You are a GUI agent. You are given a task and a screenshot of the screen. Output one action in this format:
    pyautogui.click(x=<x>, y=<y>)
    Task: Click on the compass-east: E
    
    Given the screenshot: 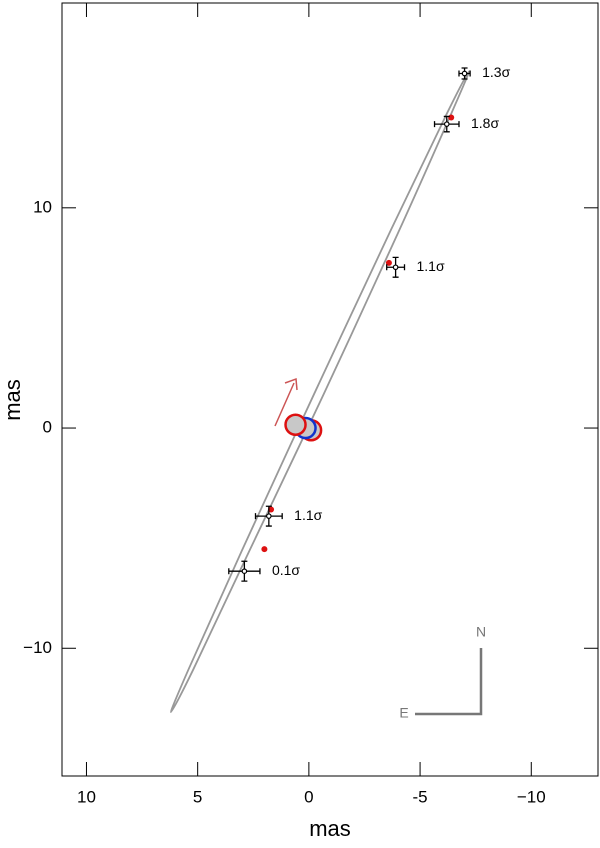 What is the action you would take?
    pyautogui.click(x=403, y=713)
    